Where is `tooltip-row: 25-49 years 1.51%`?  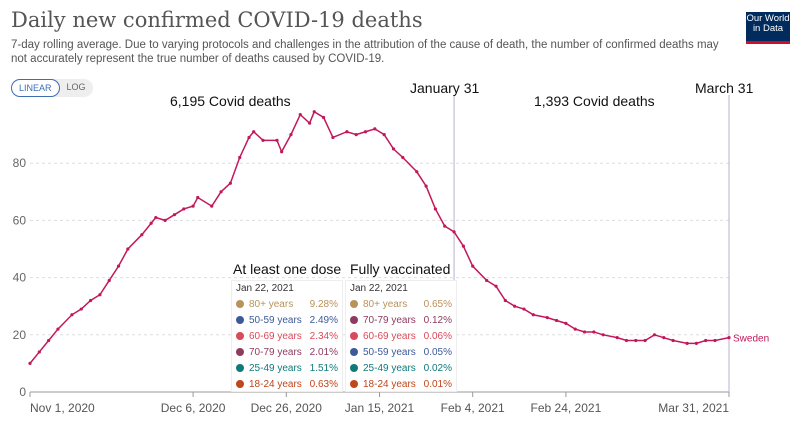
tooltip-row: 25-49 years 1.51% is located at coordinates (287, 368).